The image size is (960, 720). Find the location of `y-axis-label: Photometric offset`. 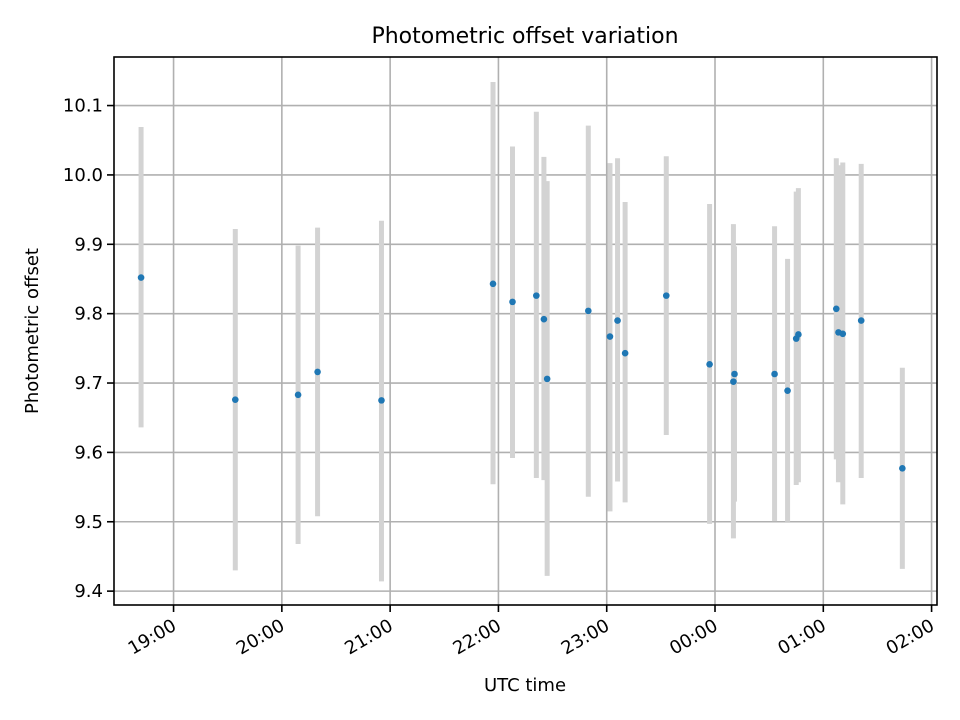

y-axis-label: Photometric offset is located at coordinates (32, 331).